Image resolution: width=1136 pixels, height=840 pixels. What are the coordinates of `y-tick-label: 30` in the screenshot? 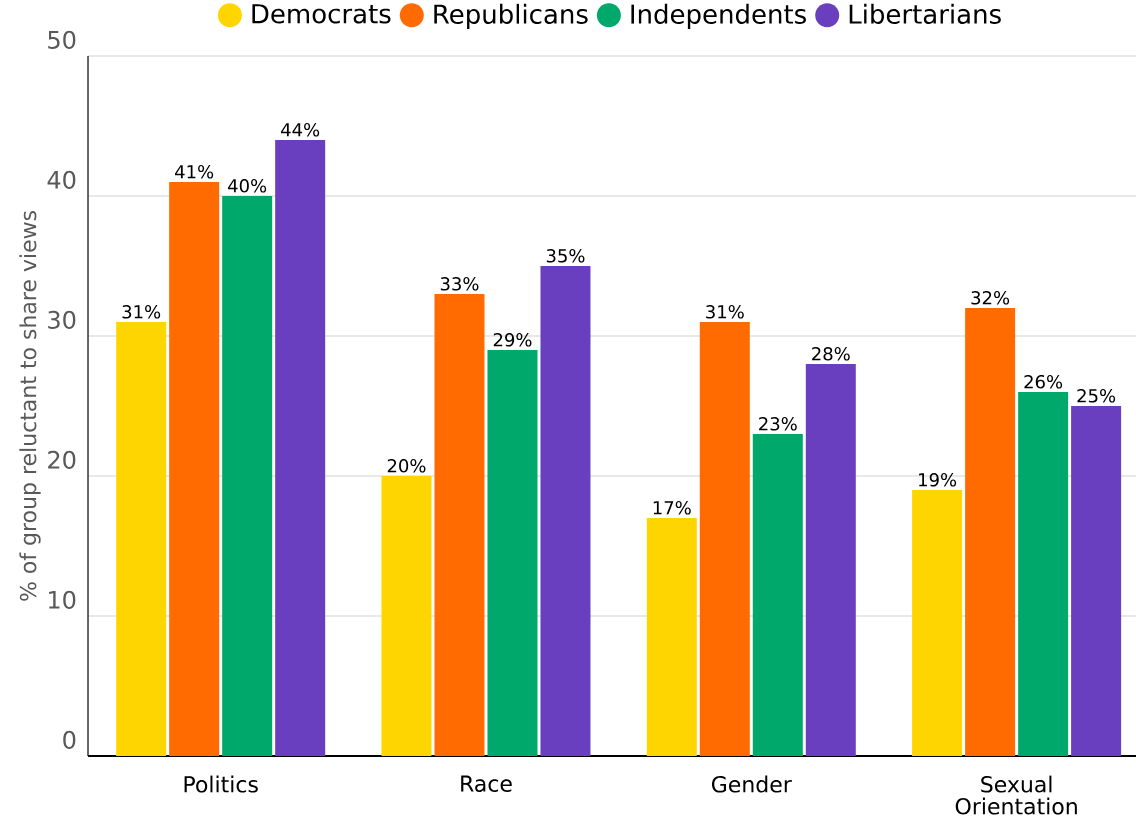 It's located at (62, 319).